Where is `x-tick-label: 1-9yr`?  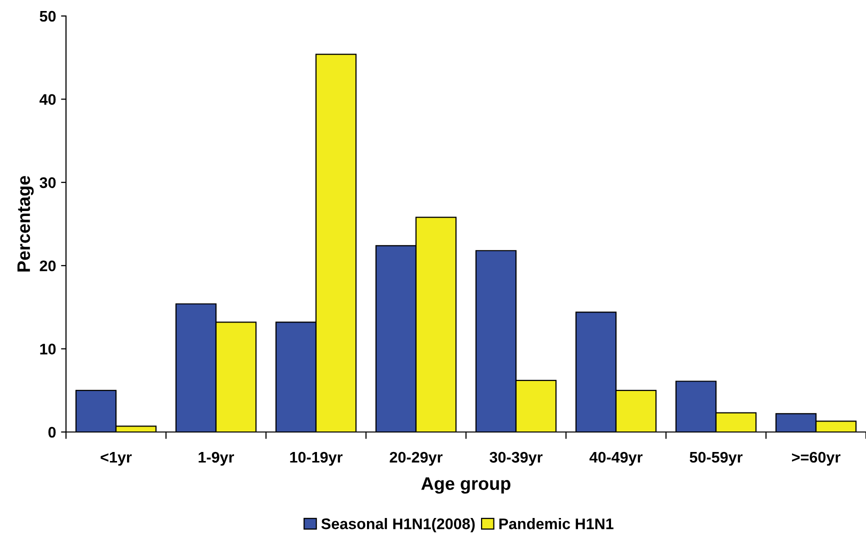 x-tick-label: 1-9yr is located at coordinates (216, 459).